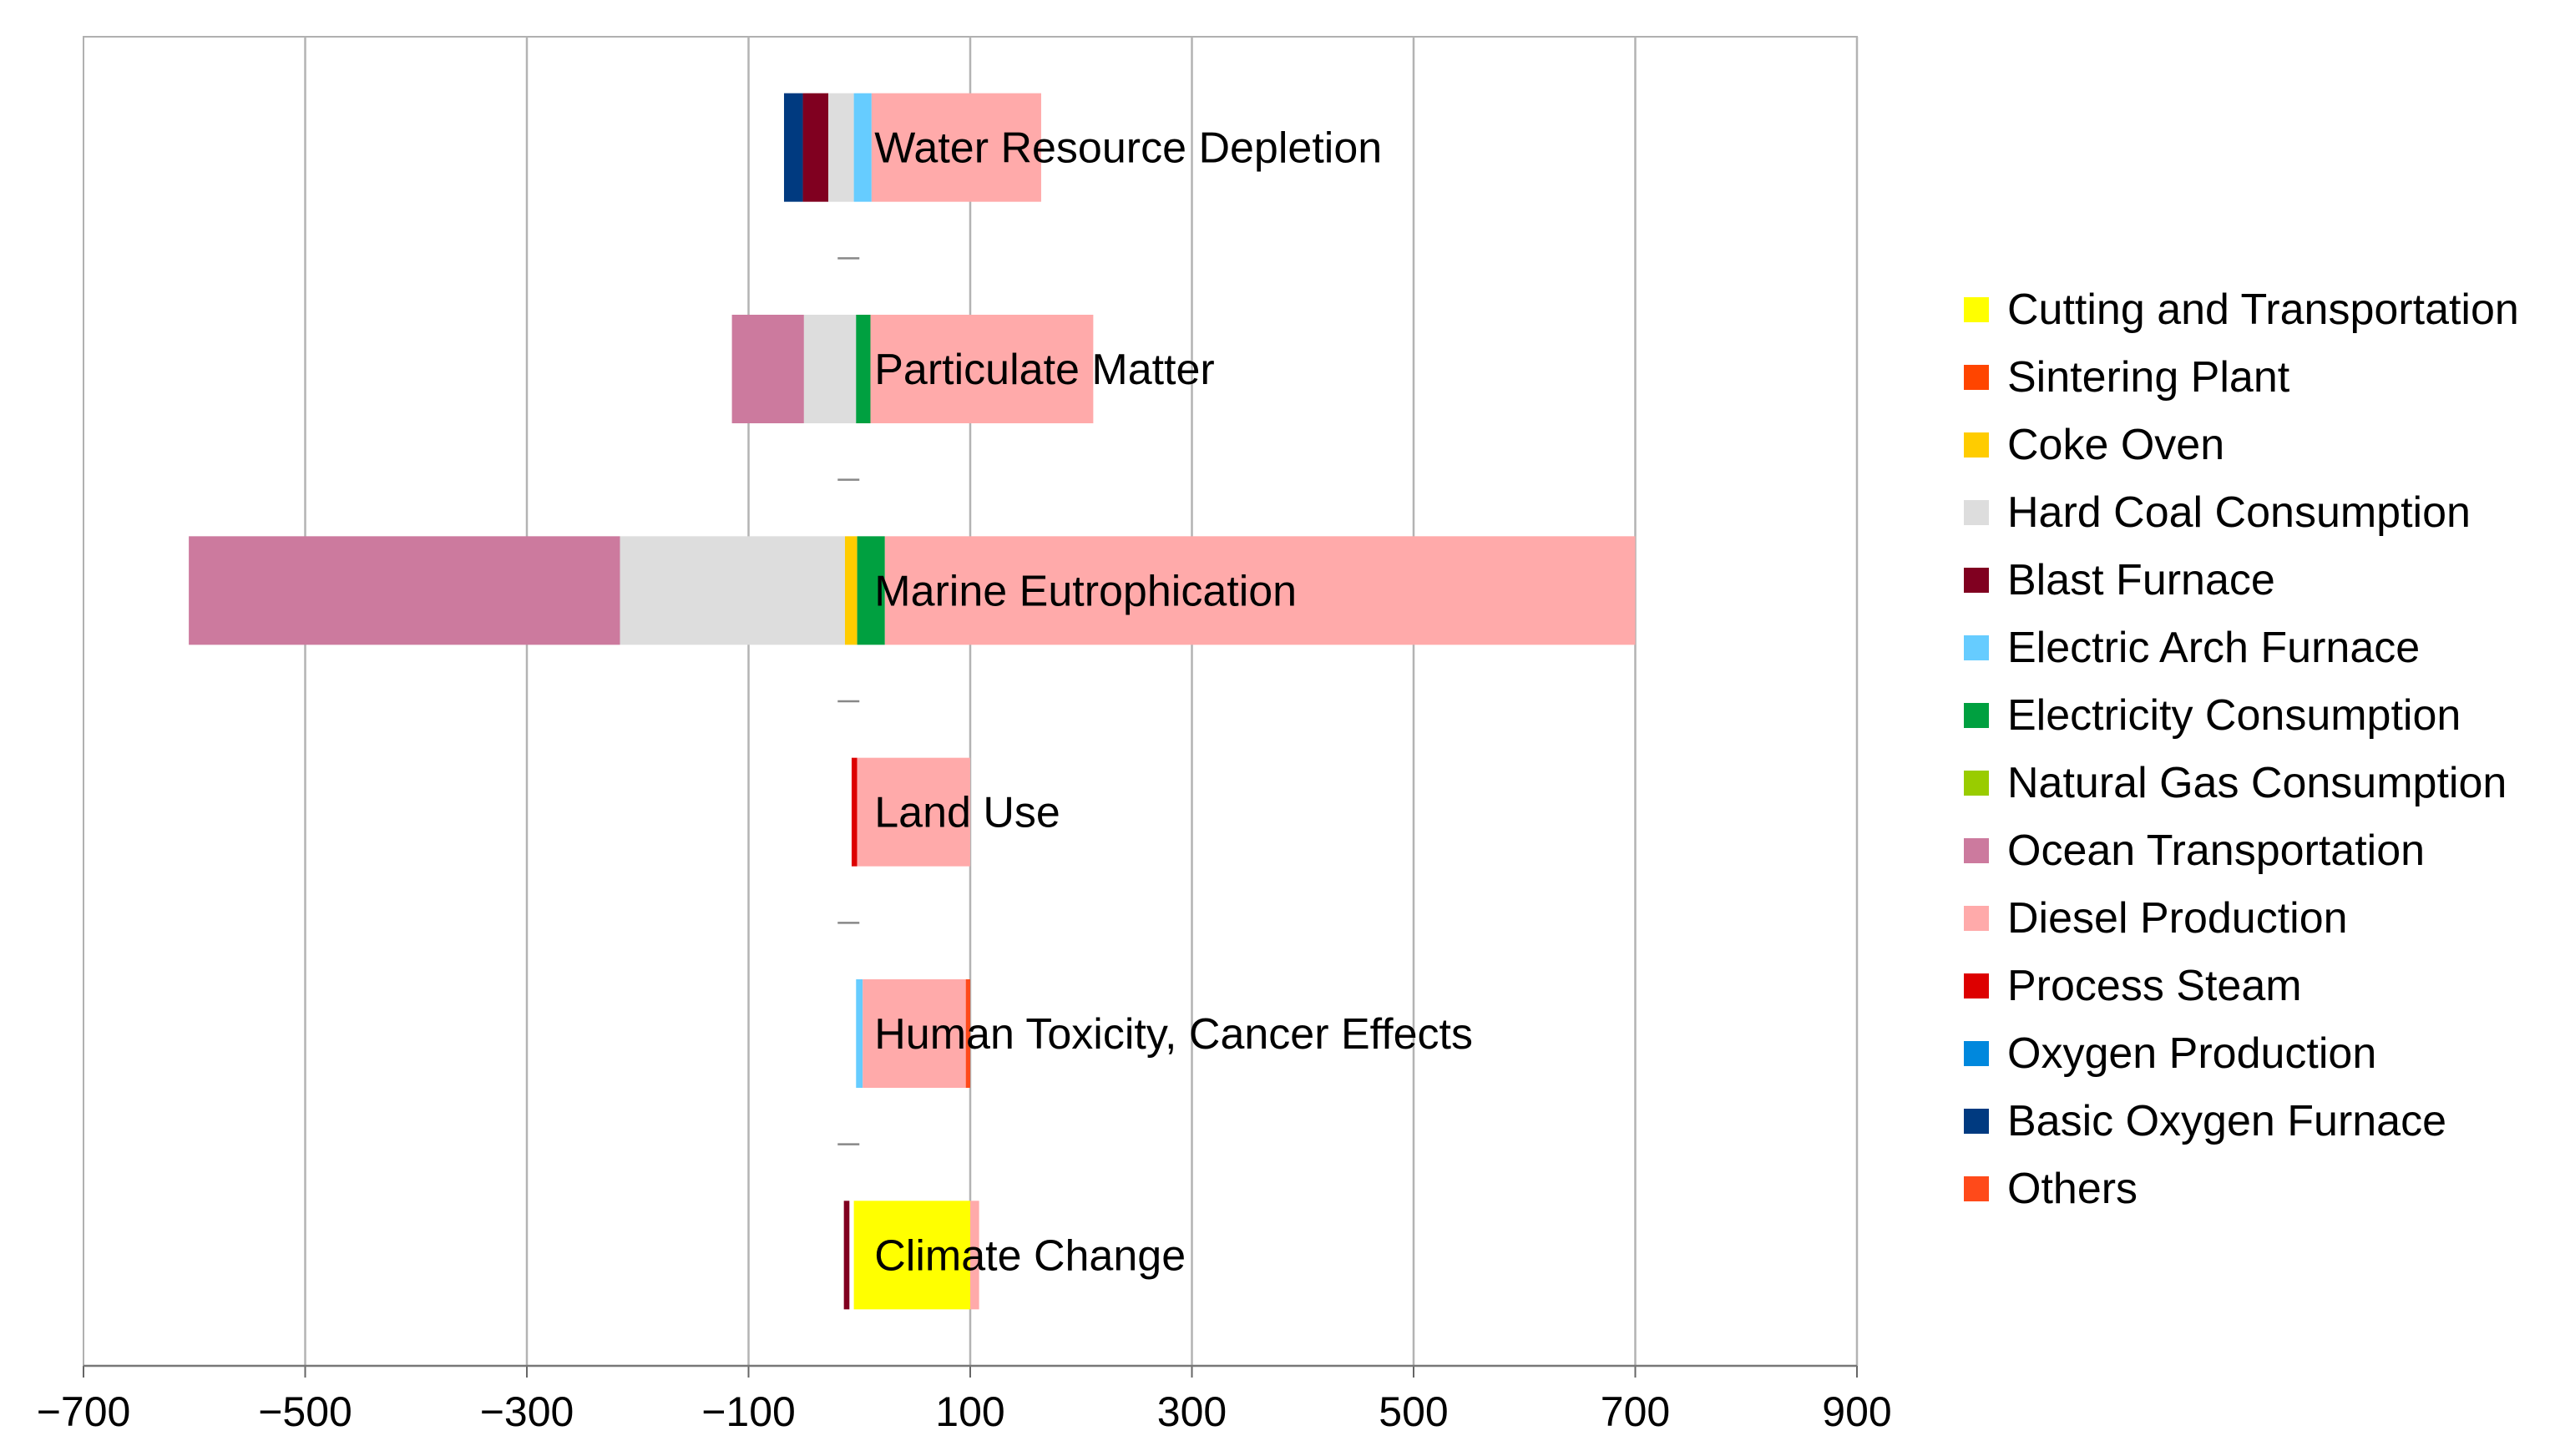 The height and width of the screenshot is (1456, 2560). Describe the element at coordinates (1128, 148) in the screenshot. I see `category-label: Water Resource Depletion` at that location.